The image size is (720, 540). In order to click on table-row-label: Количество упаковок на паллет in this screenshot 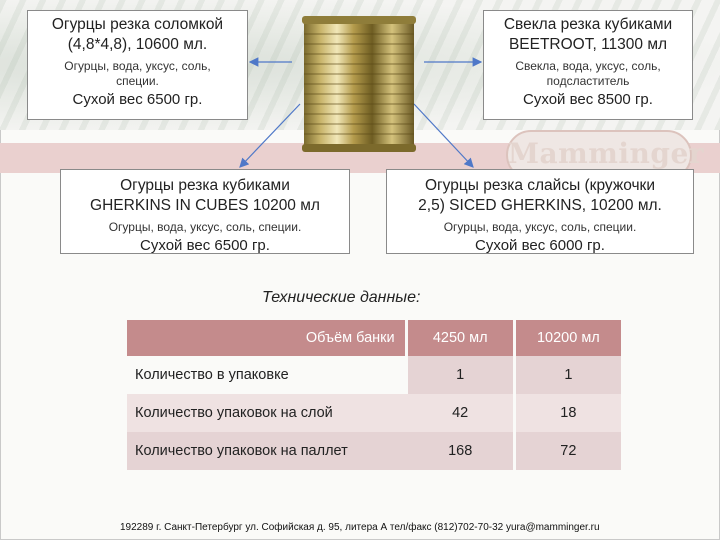, I will do `click(267, 451)`.